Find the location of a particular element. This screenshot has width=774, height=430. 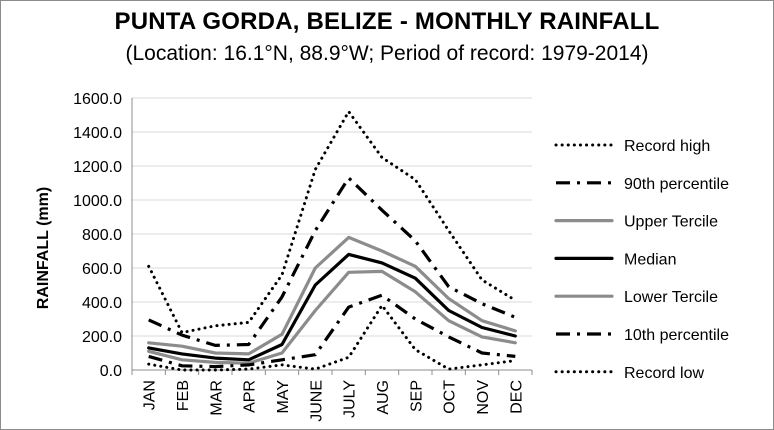

series-line-median is located at coordinates (332, 307).